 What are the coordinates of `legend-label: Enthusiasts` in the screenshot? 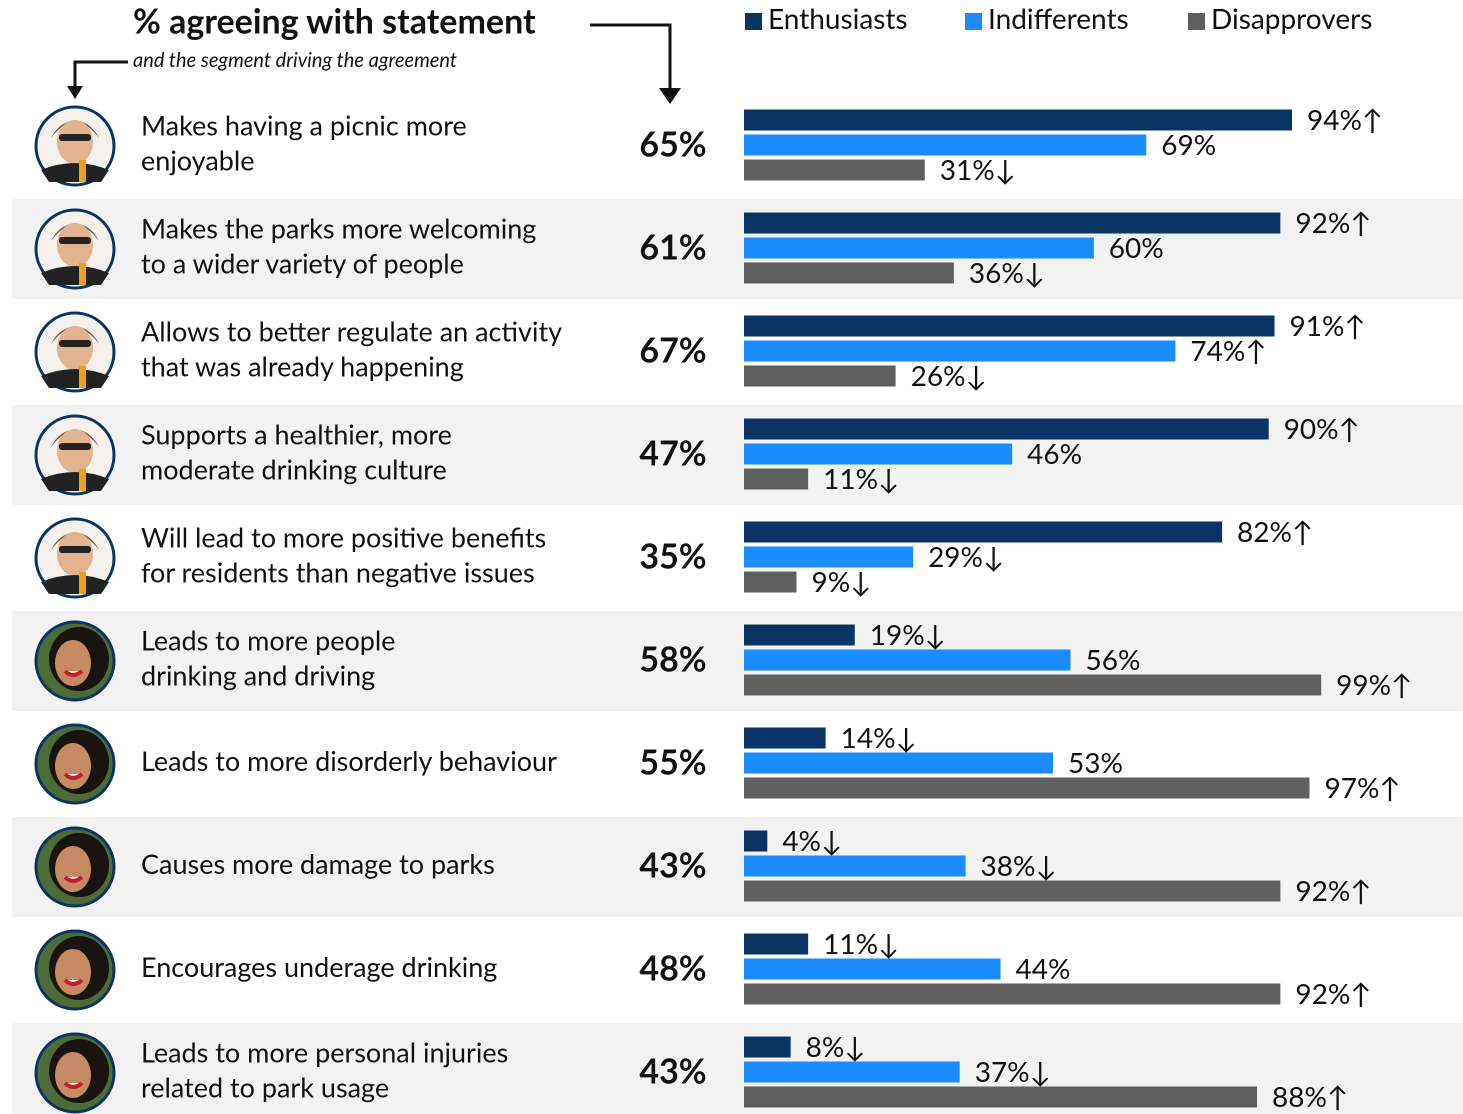 It's located at (838, 18).